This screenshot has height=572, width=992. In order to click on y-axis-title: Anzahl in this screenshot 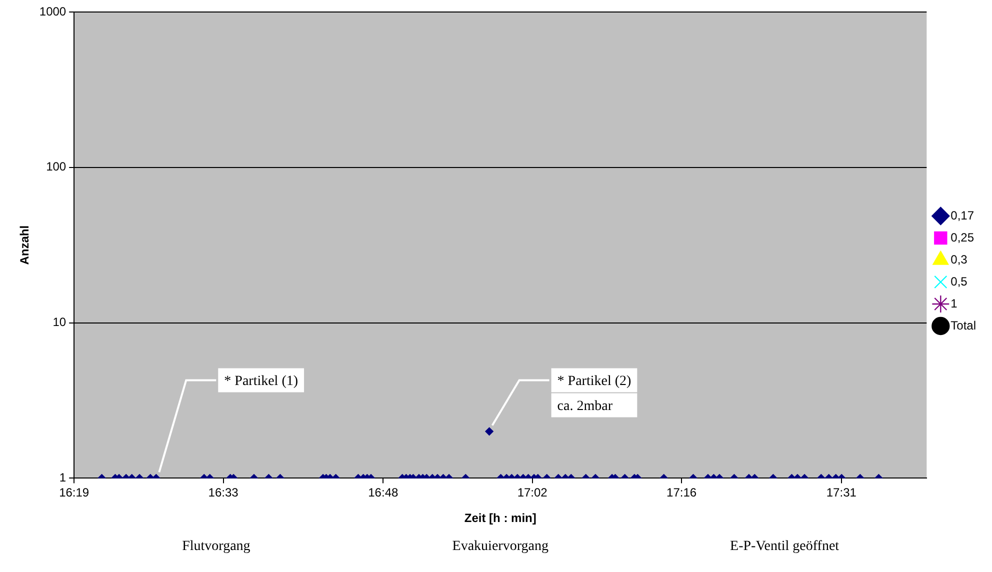, I will do `click(25, 245)`.